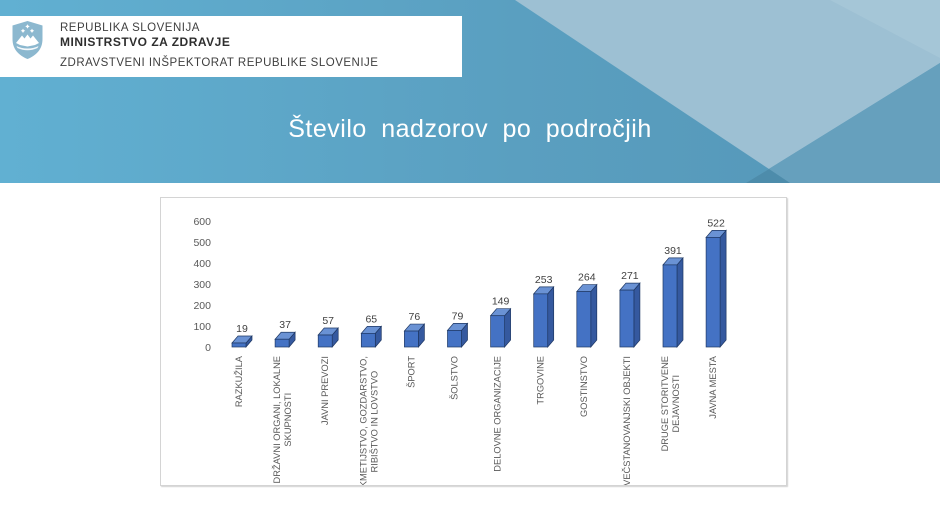 This screenshot has width=940, height=529. I want to click on x-axis-category-label: GOSTINSTVO, so click(584, 386).